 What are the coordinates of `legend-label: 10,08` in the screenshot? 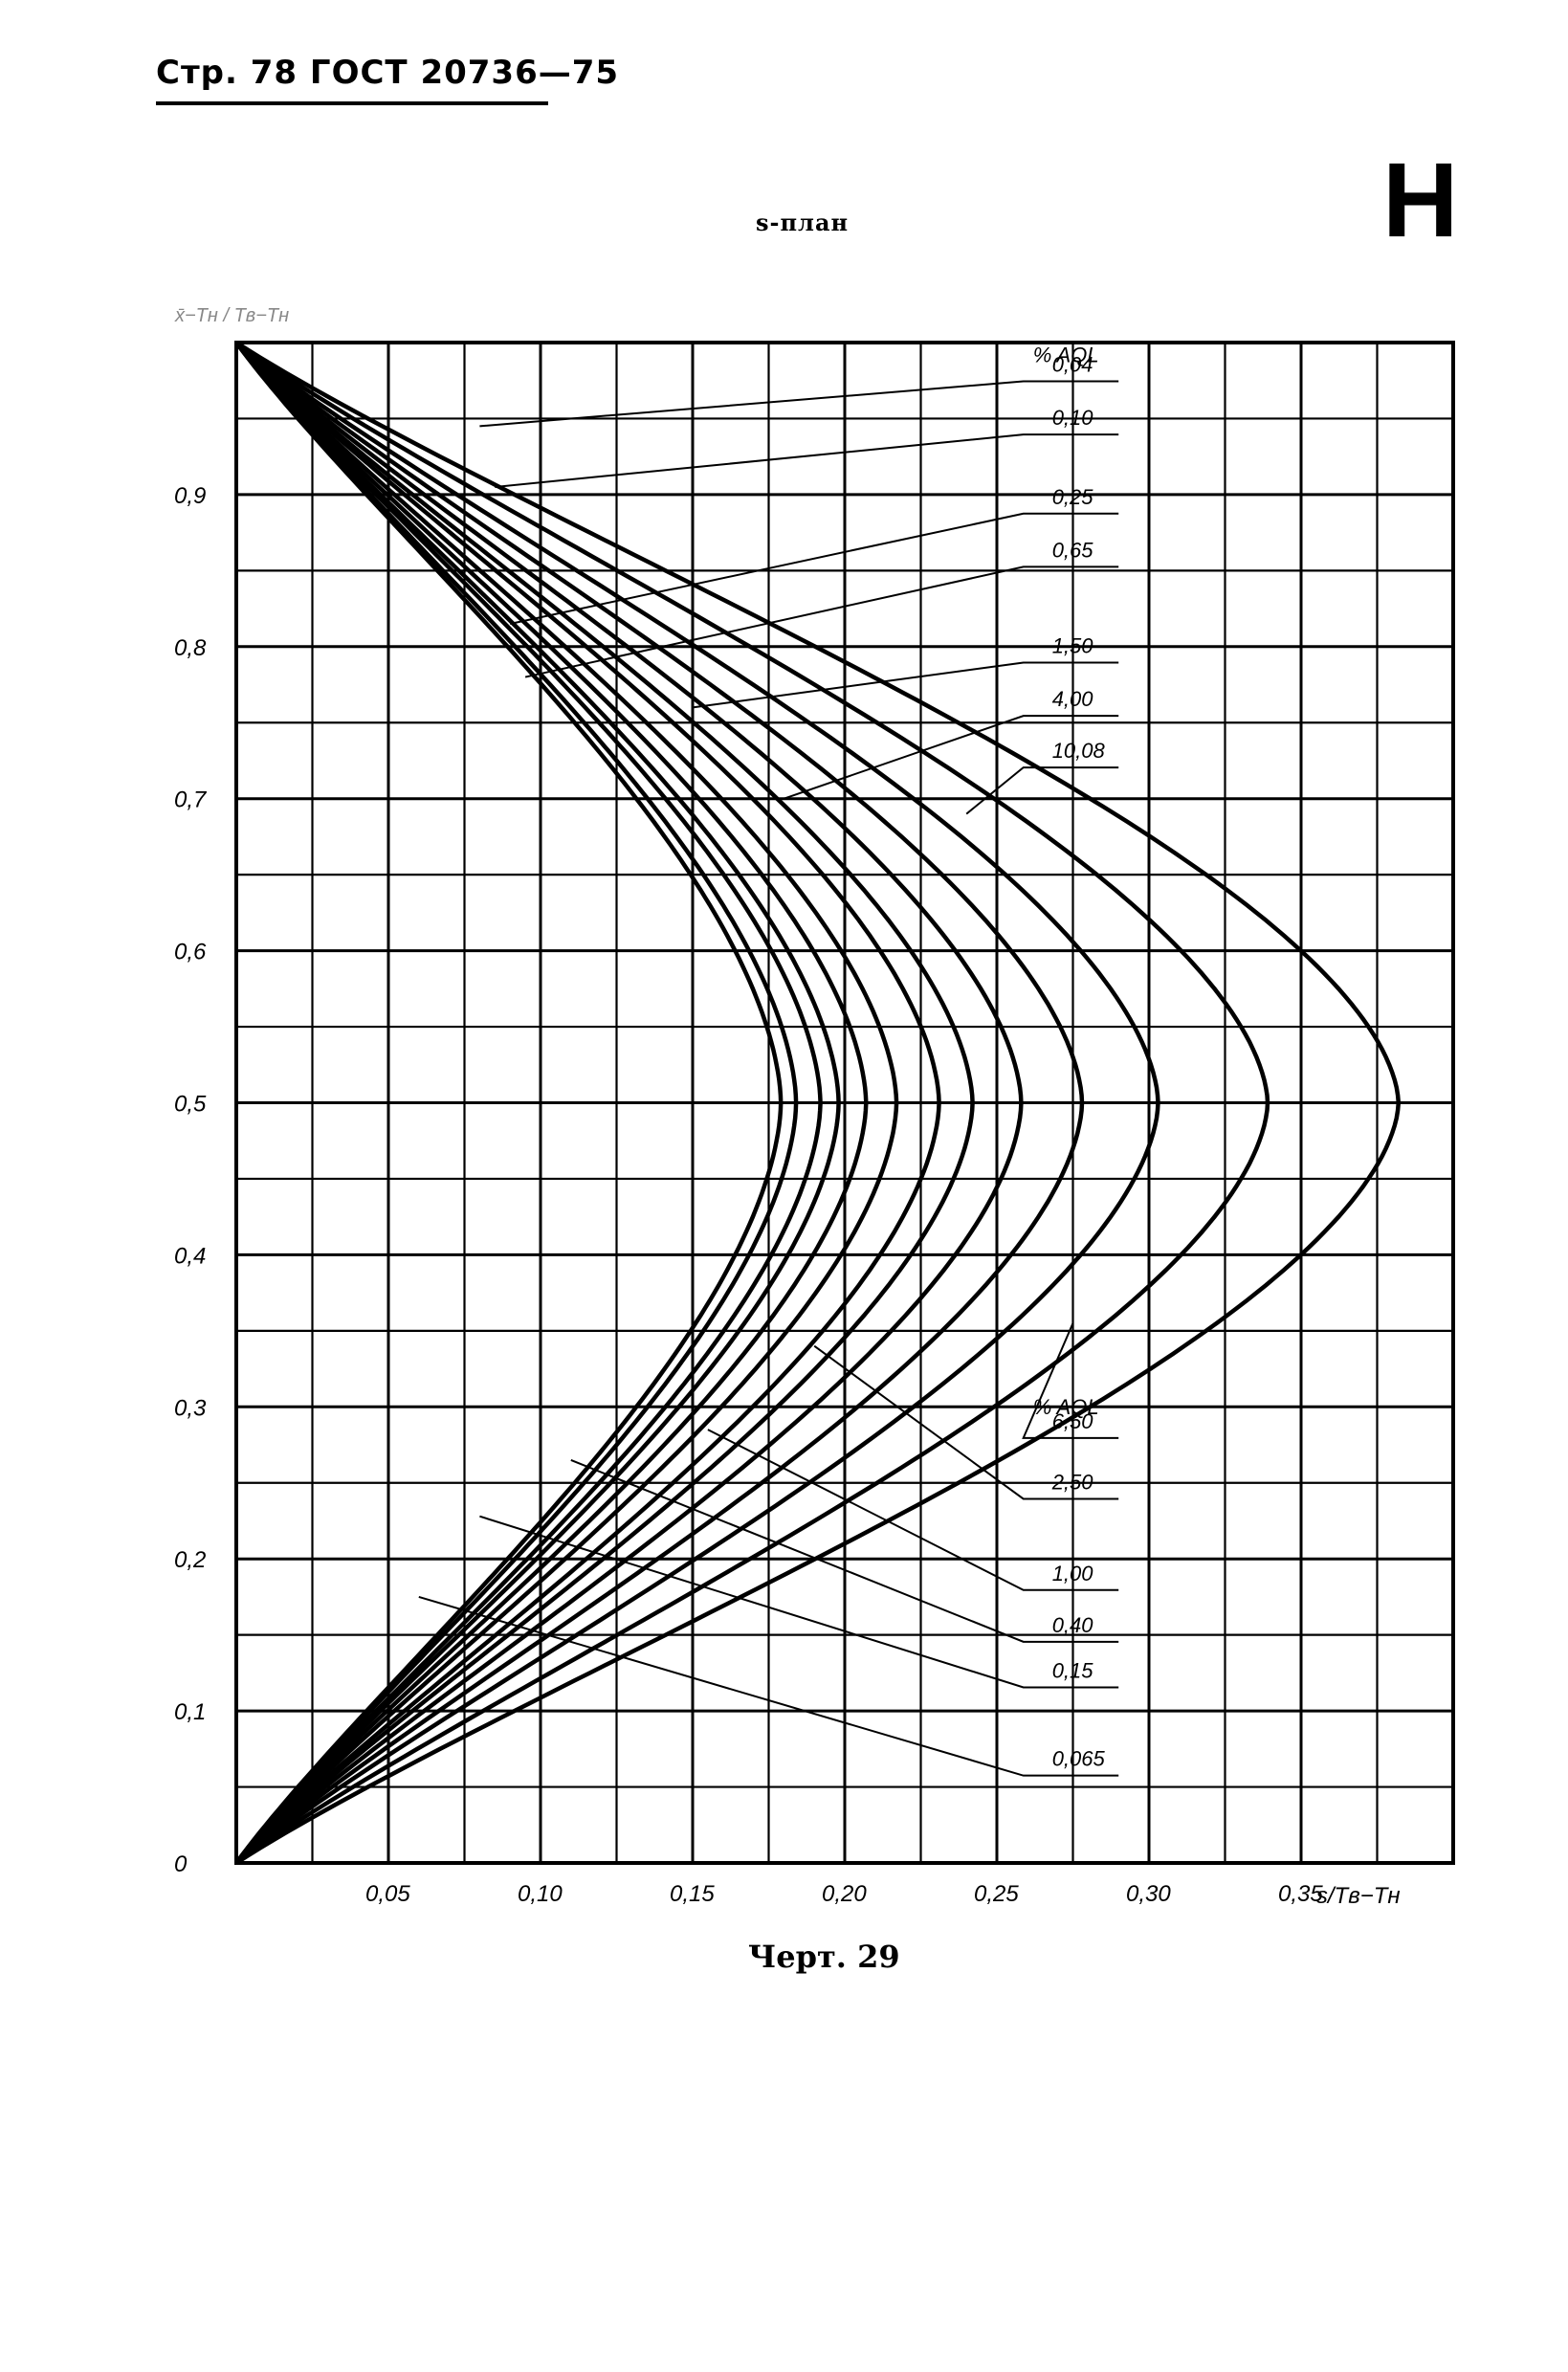 It's located at (1079, 751).